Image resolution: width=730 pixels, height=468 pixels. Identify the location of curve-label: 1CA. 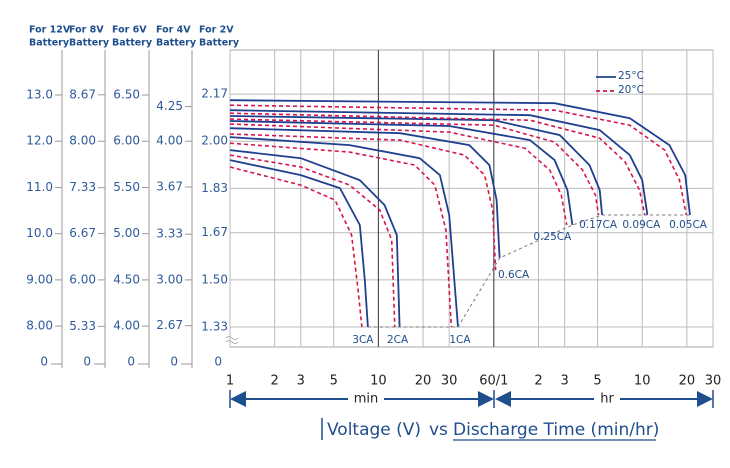
(460, 340).